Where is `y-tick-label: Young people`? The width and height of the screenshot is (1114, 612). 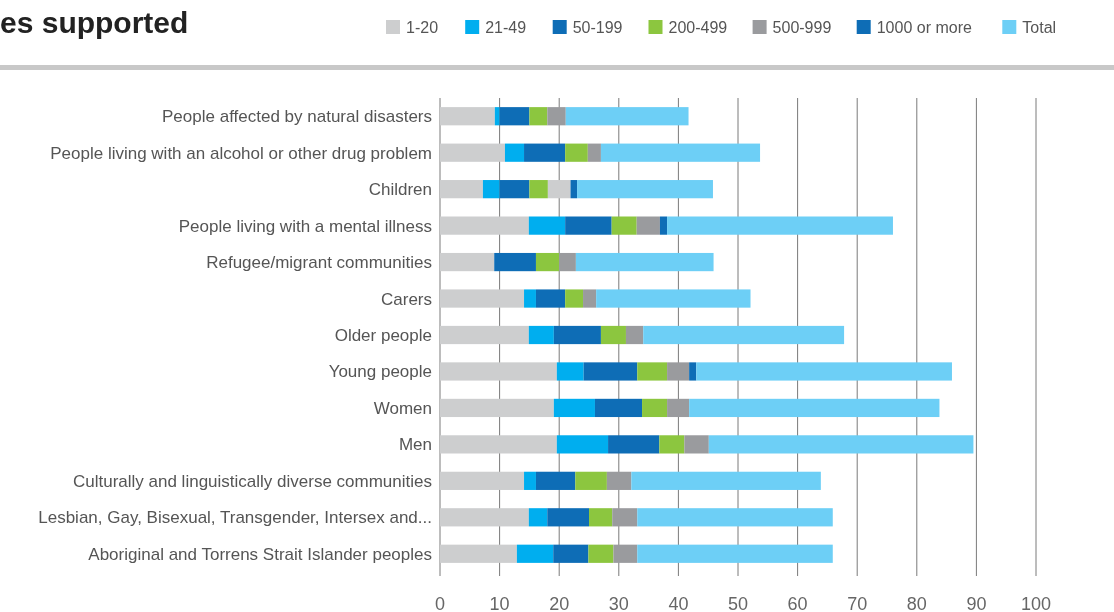 y-tick-label: Young people is located at coordinates (380, 372).